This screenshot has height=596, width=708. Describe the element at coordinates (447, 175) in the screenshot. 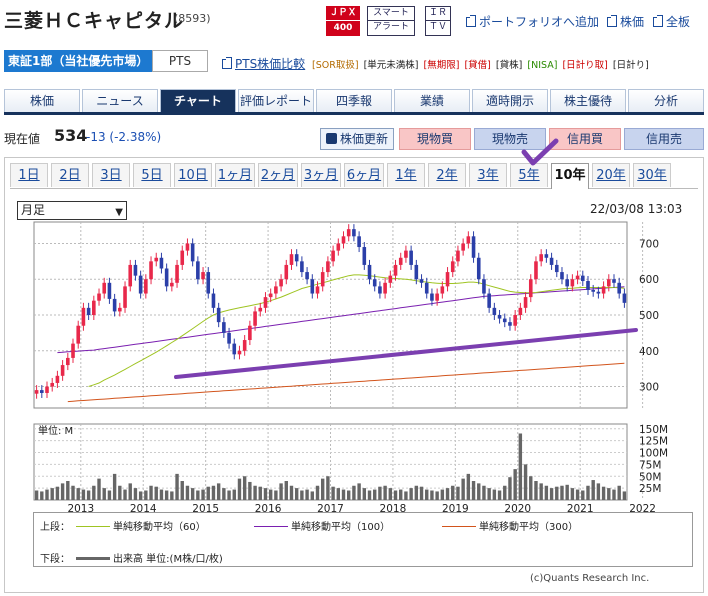

I see `period-2y: 2年` at that location.